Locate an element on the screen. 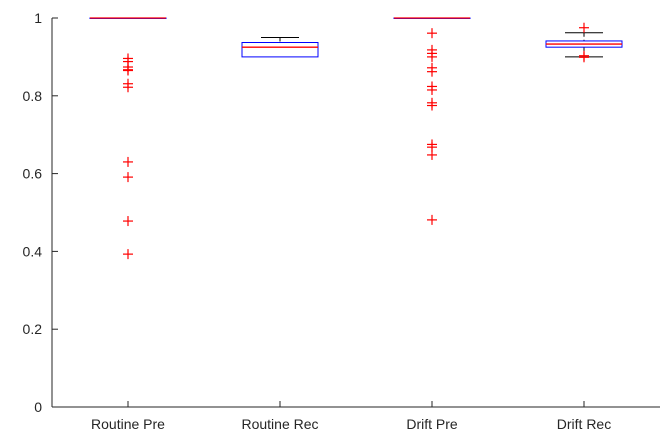  y-tick-label: 0.4 is located at coordinates (33, 251).